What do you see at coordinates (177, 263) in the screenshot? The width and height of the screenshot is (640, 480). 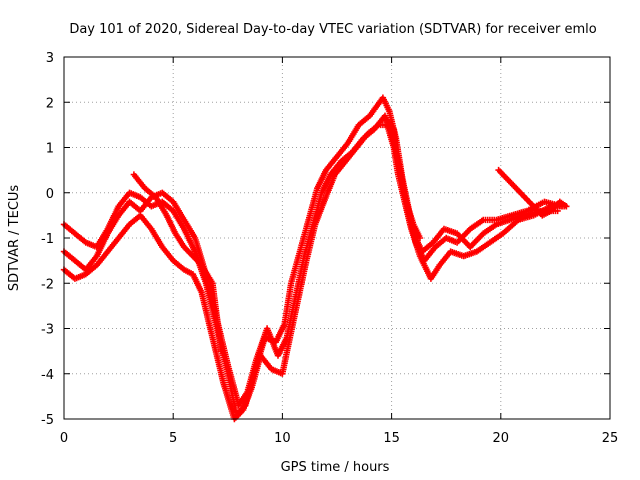 I see `series-track-d` at bounding box center [177, 263].